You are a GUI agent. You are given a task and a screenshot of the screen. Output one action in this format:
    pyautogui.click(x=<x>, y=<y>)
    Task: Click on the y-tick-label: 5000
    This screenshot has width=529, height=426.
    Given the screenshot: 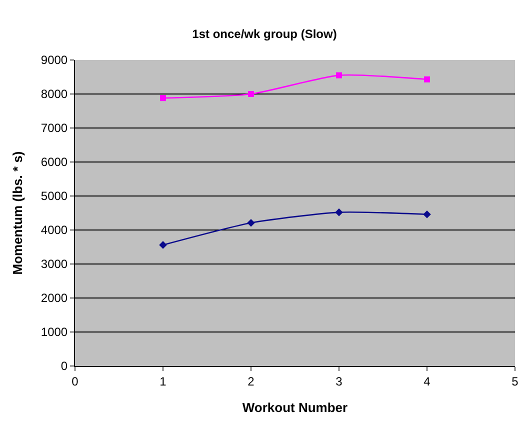 What is the action you would take?
    pyautogui.click(x=54, y=196)
    